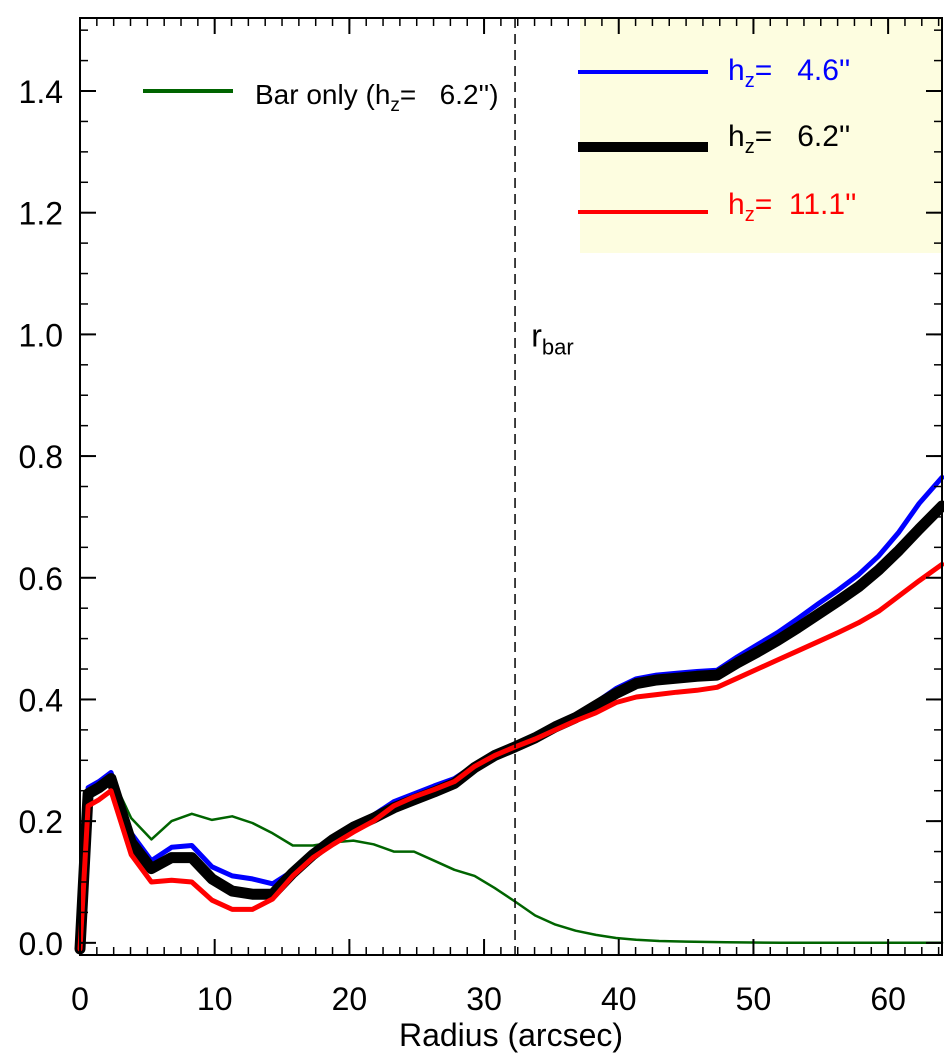 The width and height of the screenshot is (944, 1055). I want to click on legend-hz-6.2-text-main: h, so click(736, 136).